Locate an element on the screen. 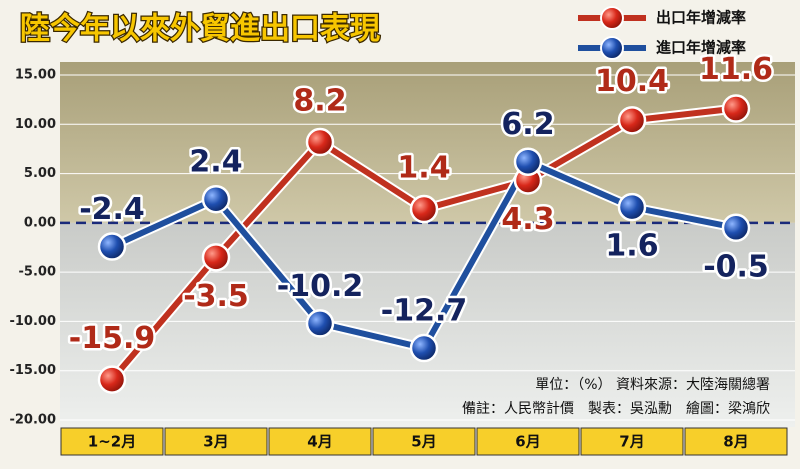 This screenshot has height=469, width=800. data-label: -3.5 is located at coordinates (216, 296).